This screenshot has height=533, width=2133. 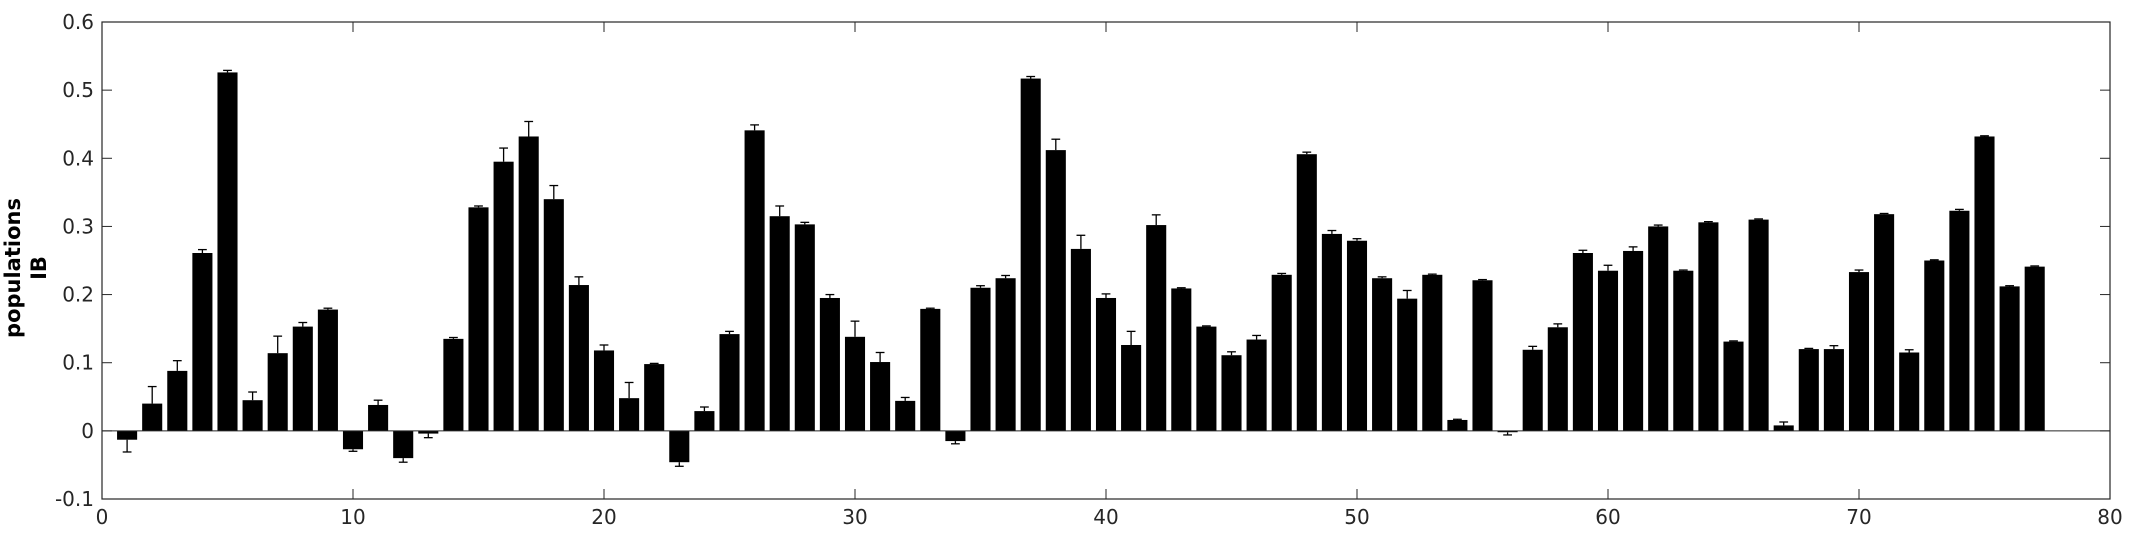 What do you see at coordinates (2109, 517) in the screenshot?
I see `xtick-label-8: 80` at bounding box center [2109, 517].